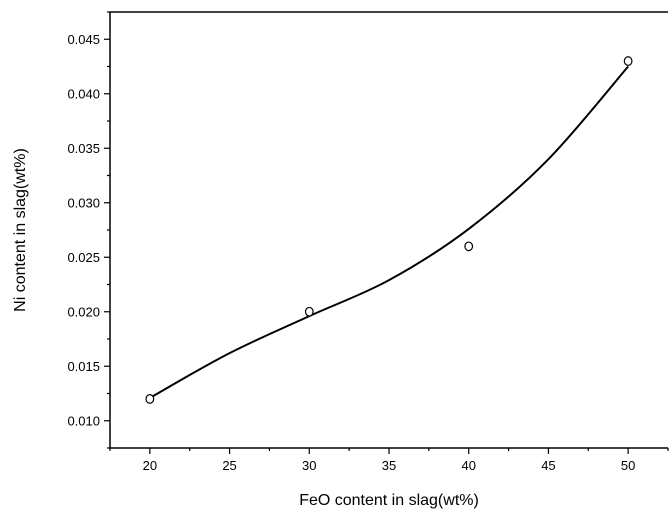 The image size is (669, 510). What do you see at coordinates (309, 465) in the screenshot?
I see `x-tick-label: 30` at bounding box center [309, 465].